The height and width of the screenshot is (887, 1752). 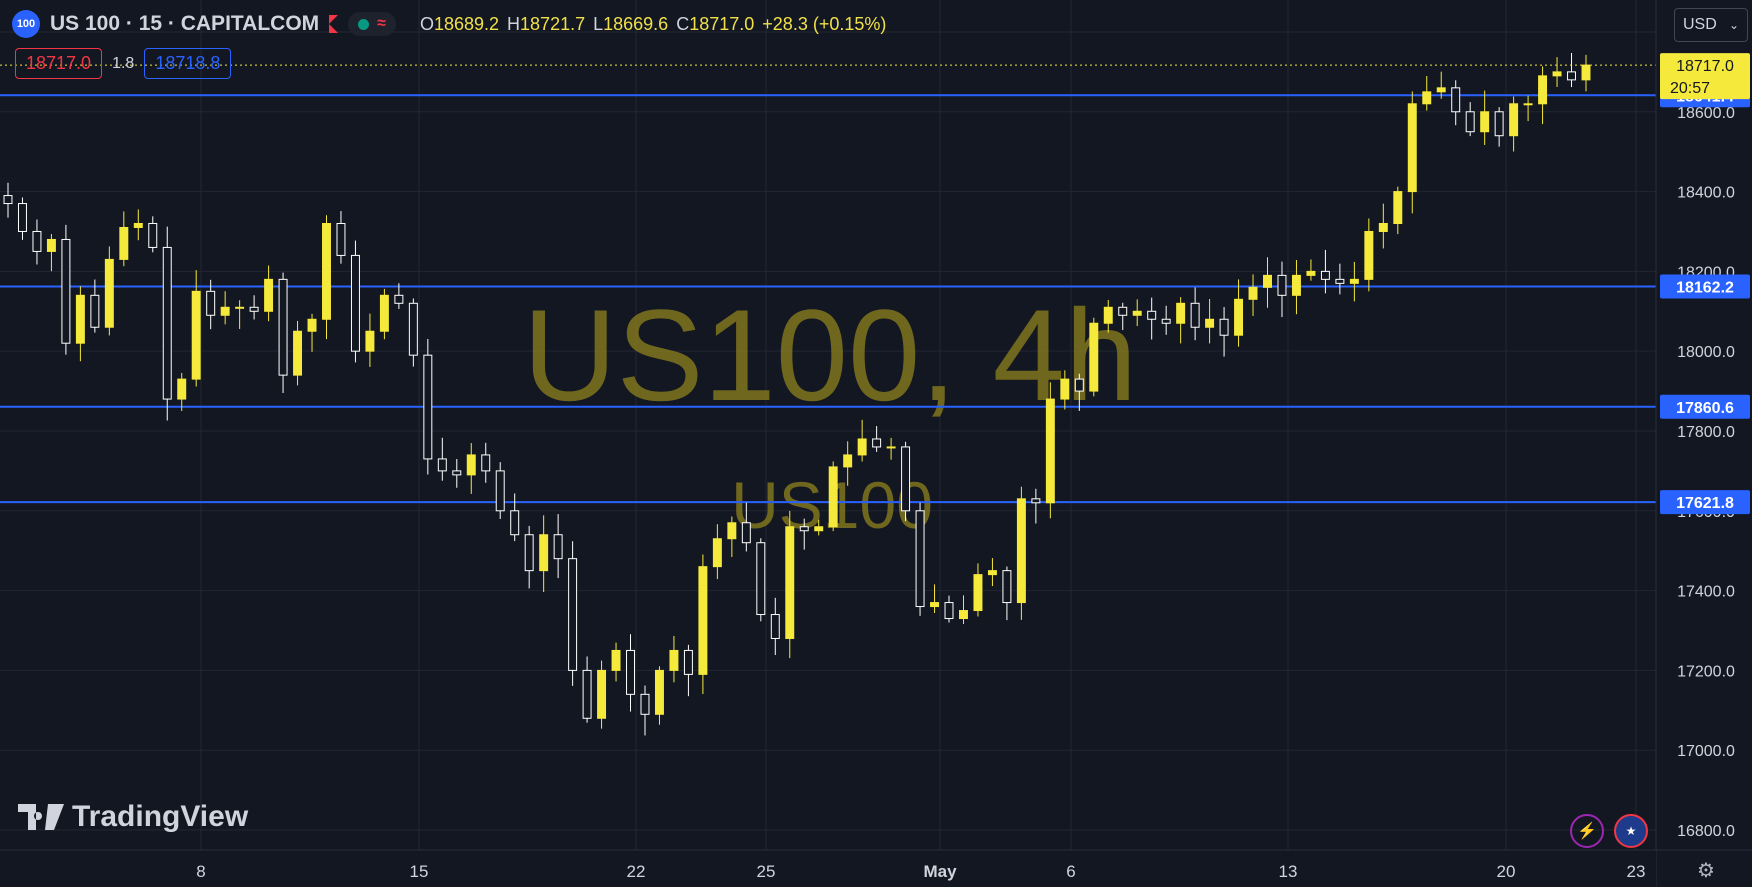 What do you see at coordinates (372, 24) in the screenshot?
I see `indicator-status: ≈` at bounding box center [372, 24].